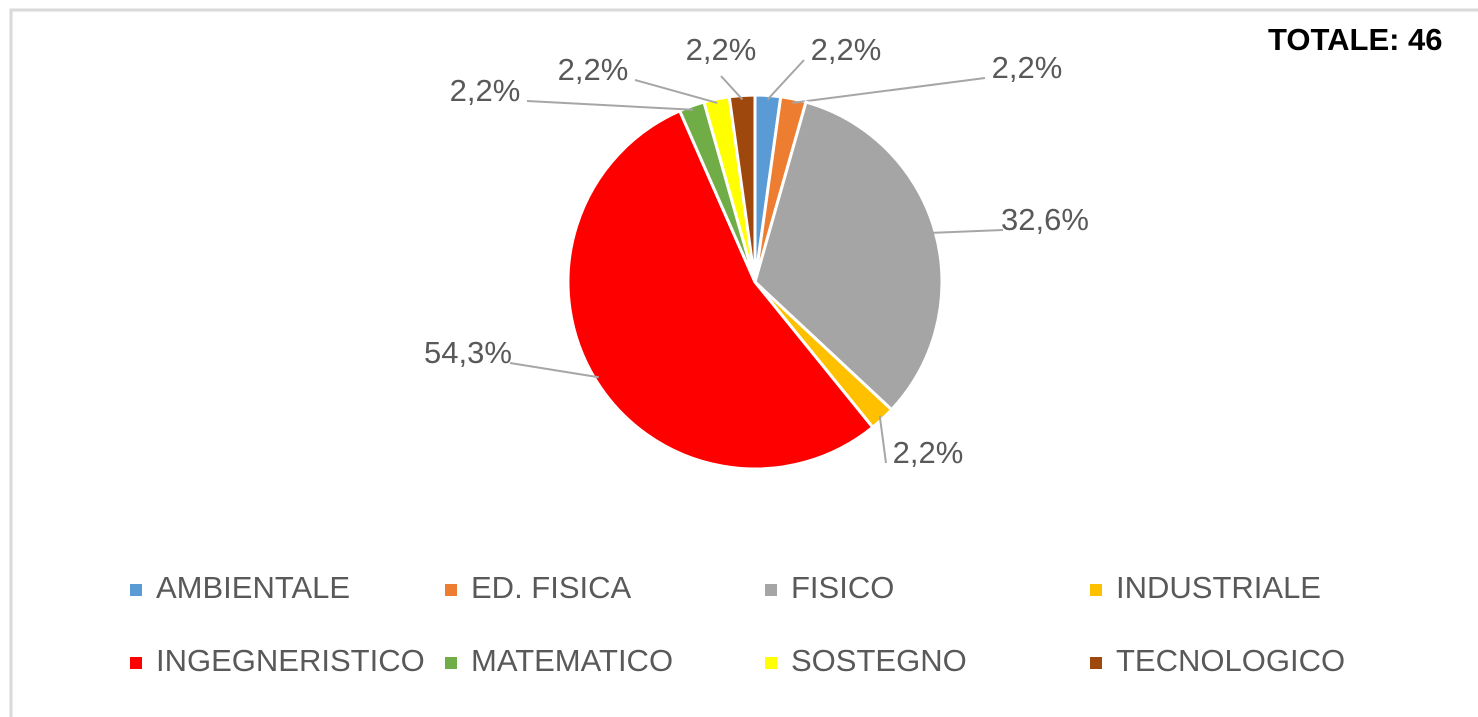 The image size is (1478, 717). What do you see at coordinates (253, 587) in the screenshot?
I see `legend-label: AMBIENTALE` at bounding box center [253, 587].